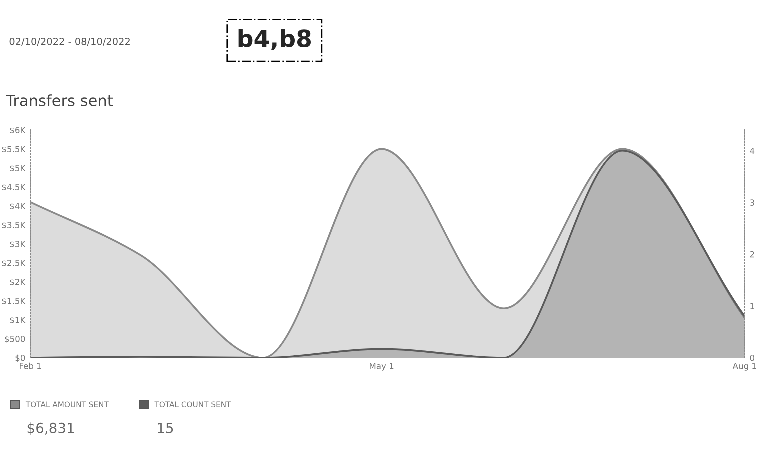  Describe the element at coordinates (18, 282) in the screenshot. I see `y-tick-label: $2K` at that location.